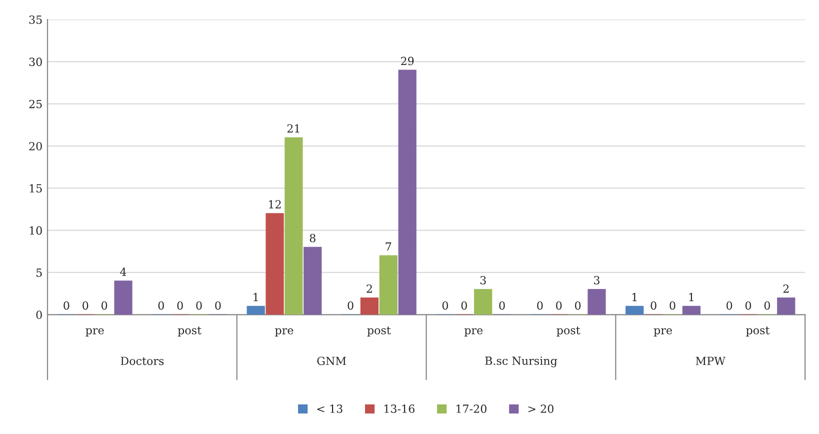 This screenshot has width=819, height=434. I want to click on legend-label: 17-20, so click(471, 408).